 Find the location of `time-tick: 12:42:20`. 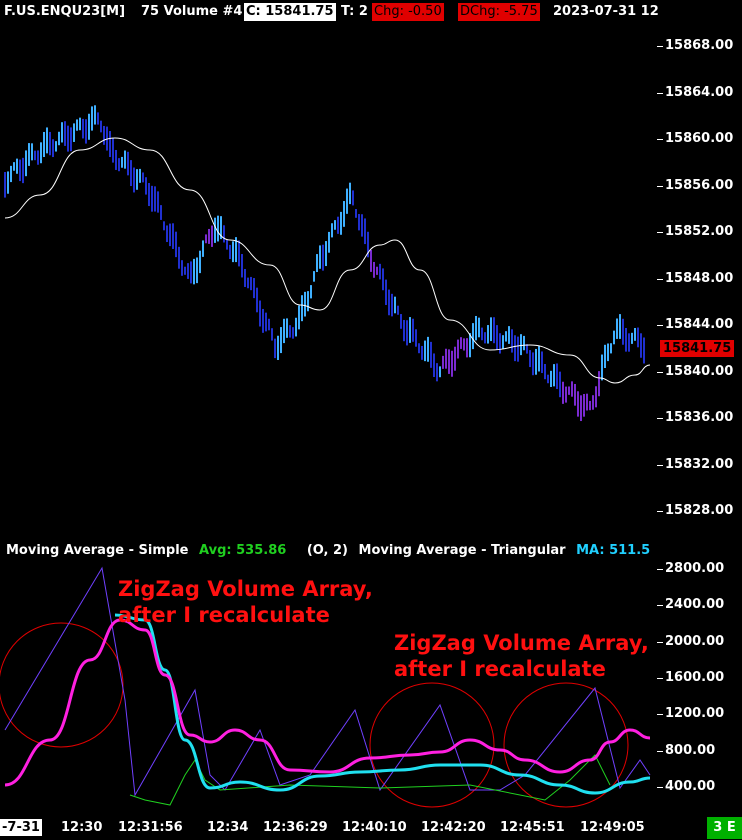

time-tick: 12:42:20 is located at coordinates (453, 827).